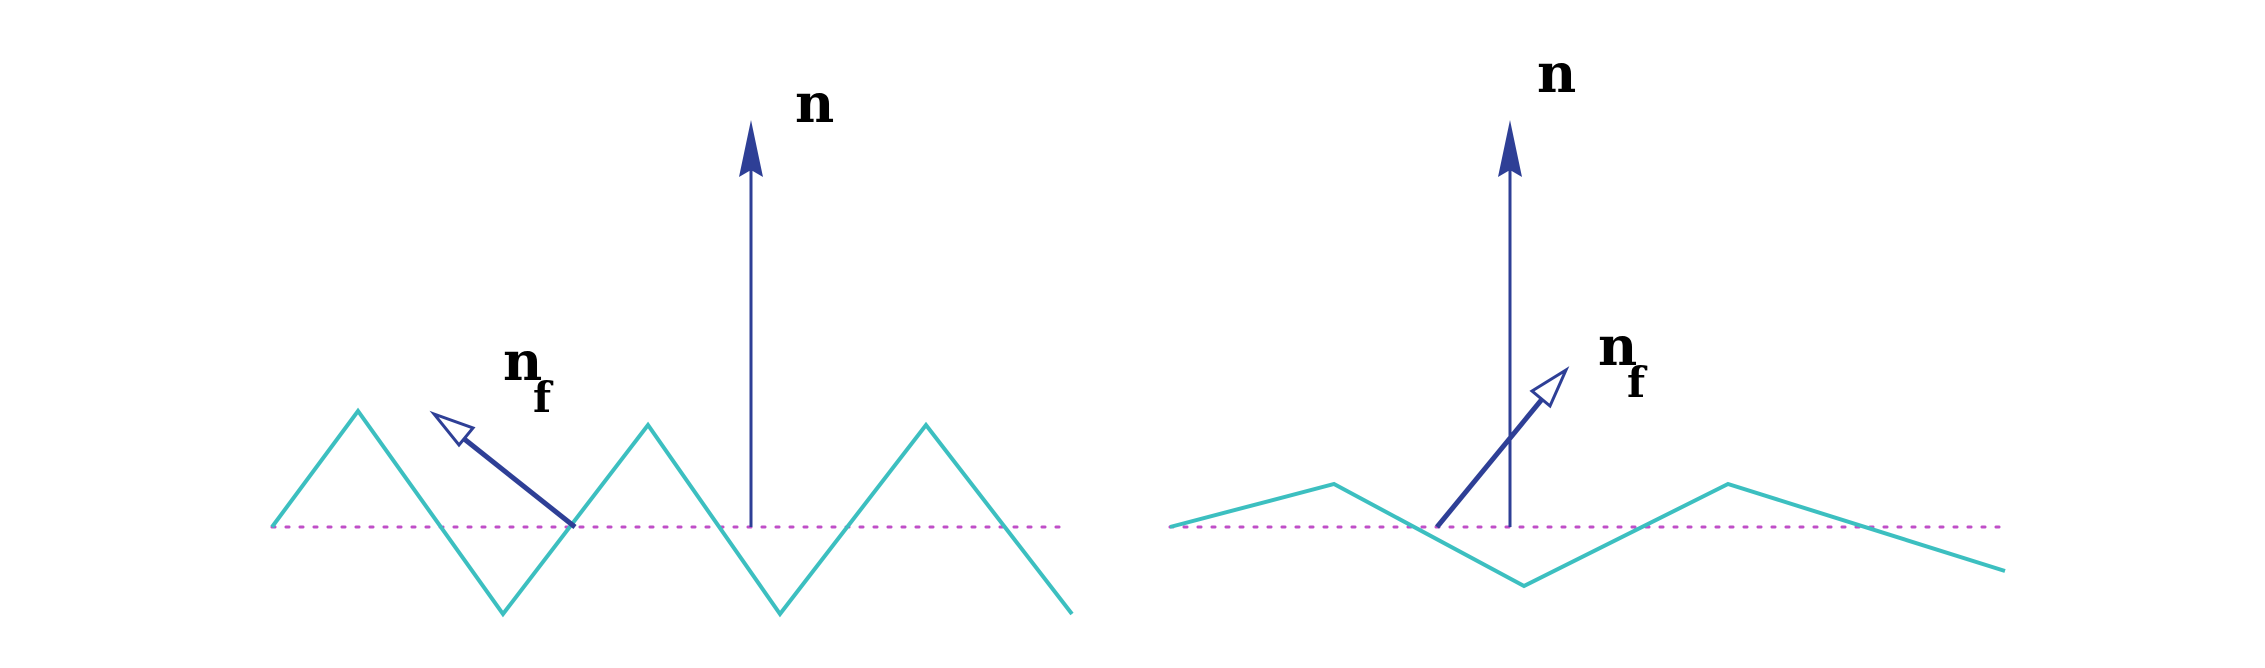 The width and height of the screenshot is (2265, 668). I want to click on right-facet-normal-label: n, so click(1617, 346).